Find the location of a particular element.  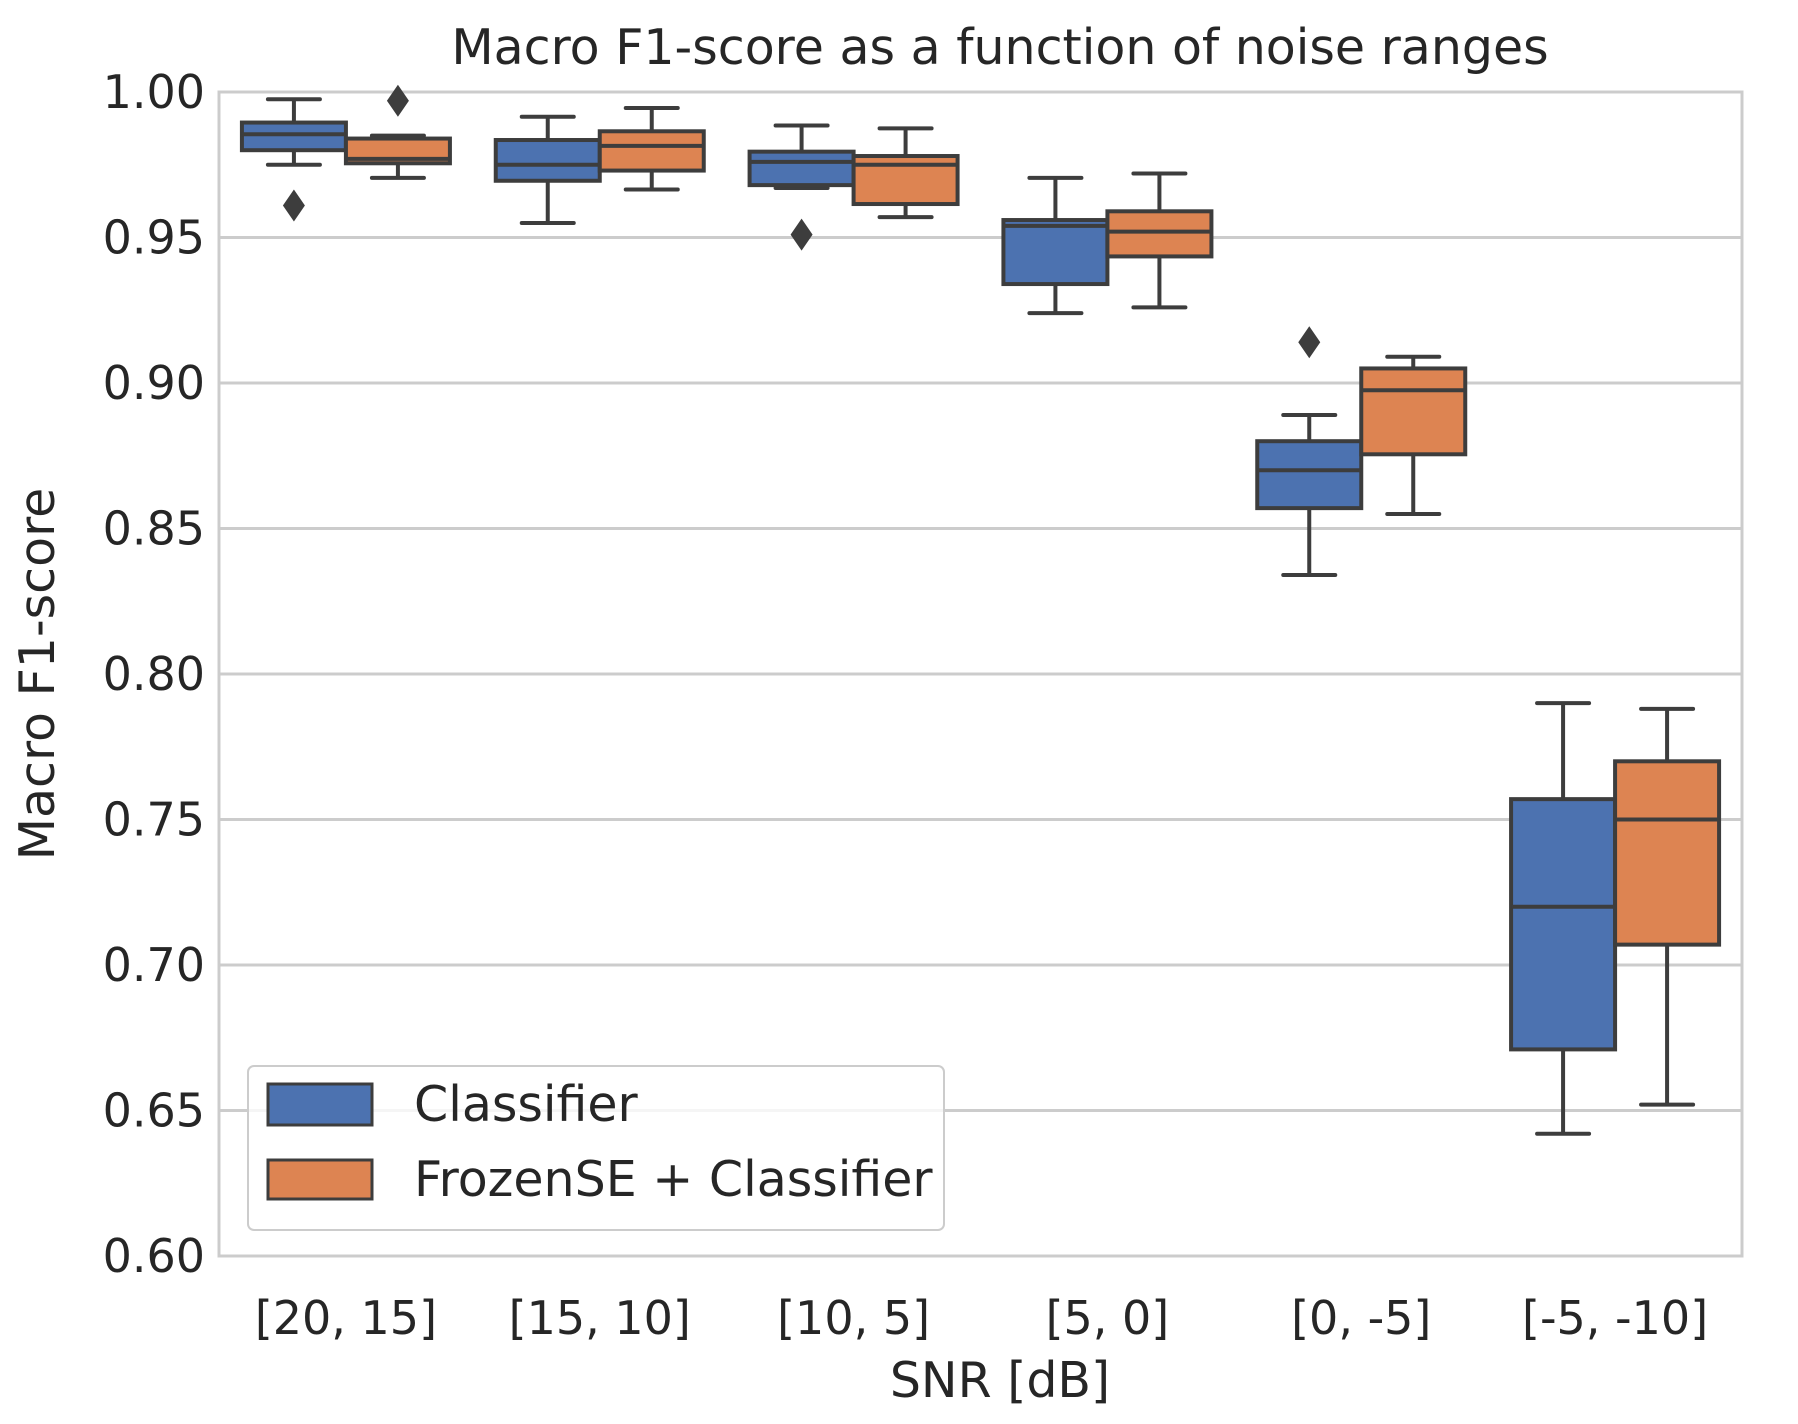

y-tick-label: 0.90 is located at coordinates (154, 383).